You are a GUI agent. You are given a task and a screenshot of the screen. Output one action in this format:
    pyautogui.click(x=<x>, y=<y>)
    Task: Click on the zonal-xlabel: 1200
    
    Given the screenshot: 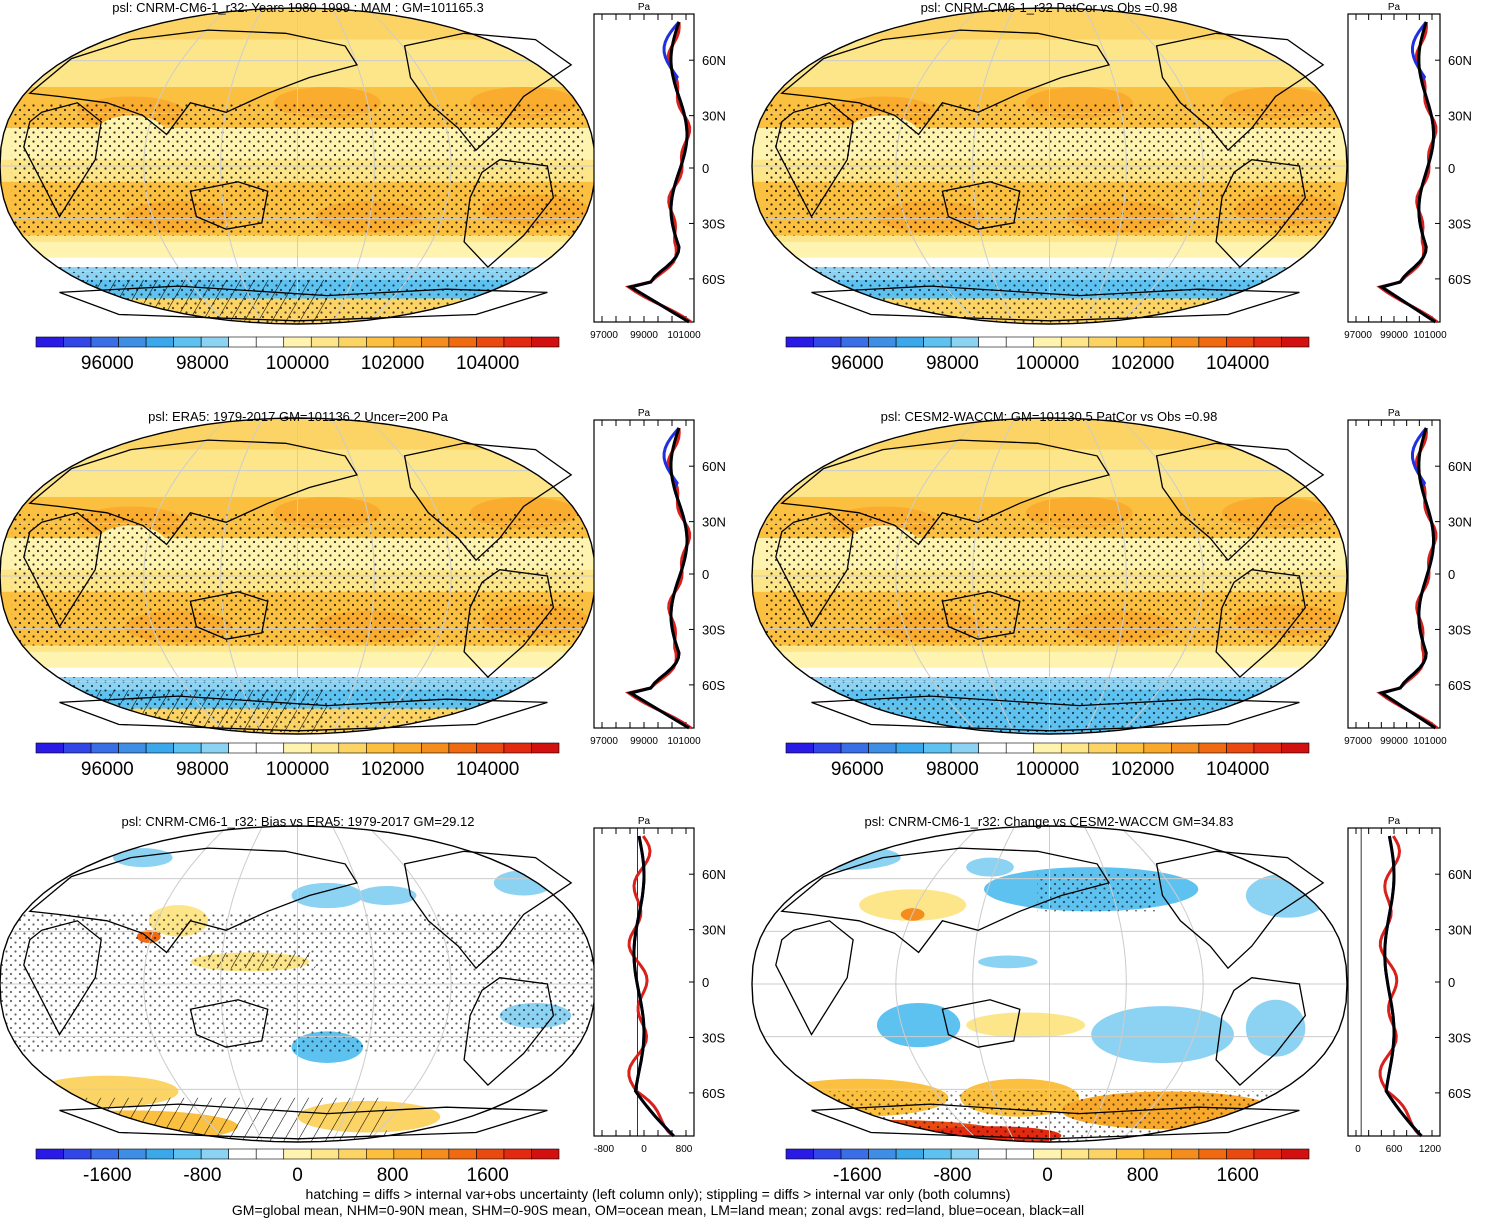 What is the action you would take?
    pyautogui.click(x=1430, y=1149)
    